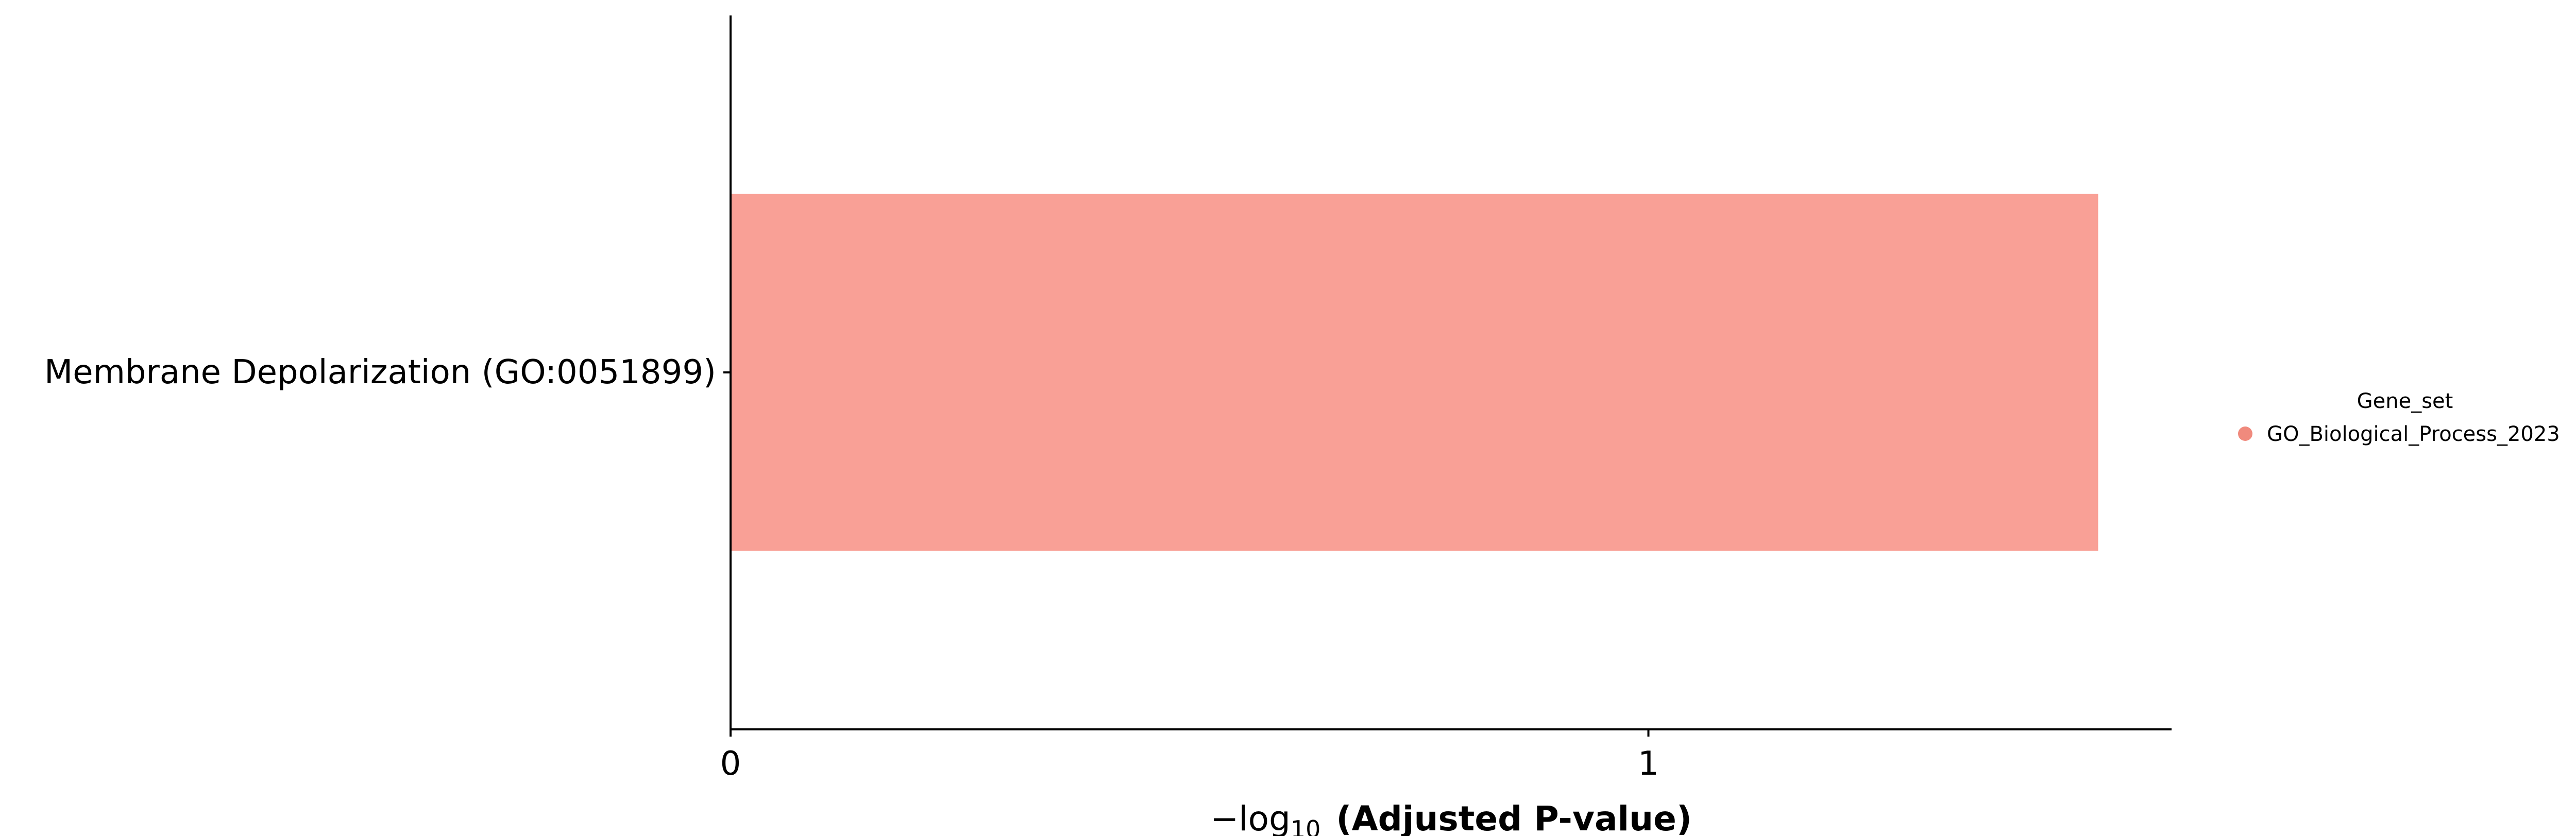 Image resolution: width=2576 pixels, height=836 pixels. I want to click on legend-entries: GO_Biological_Process_2023, so click(2399, 434).